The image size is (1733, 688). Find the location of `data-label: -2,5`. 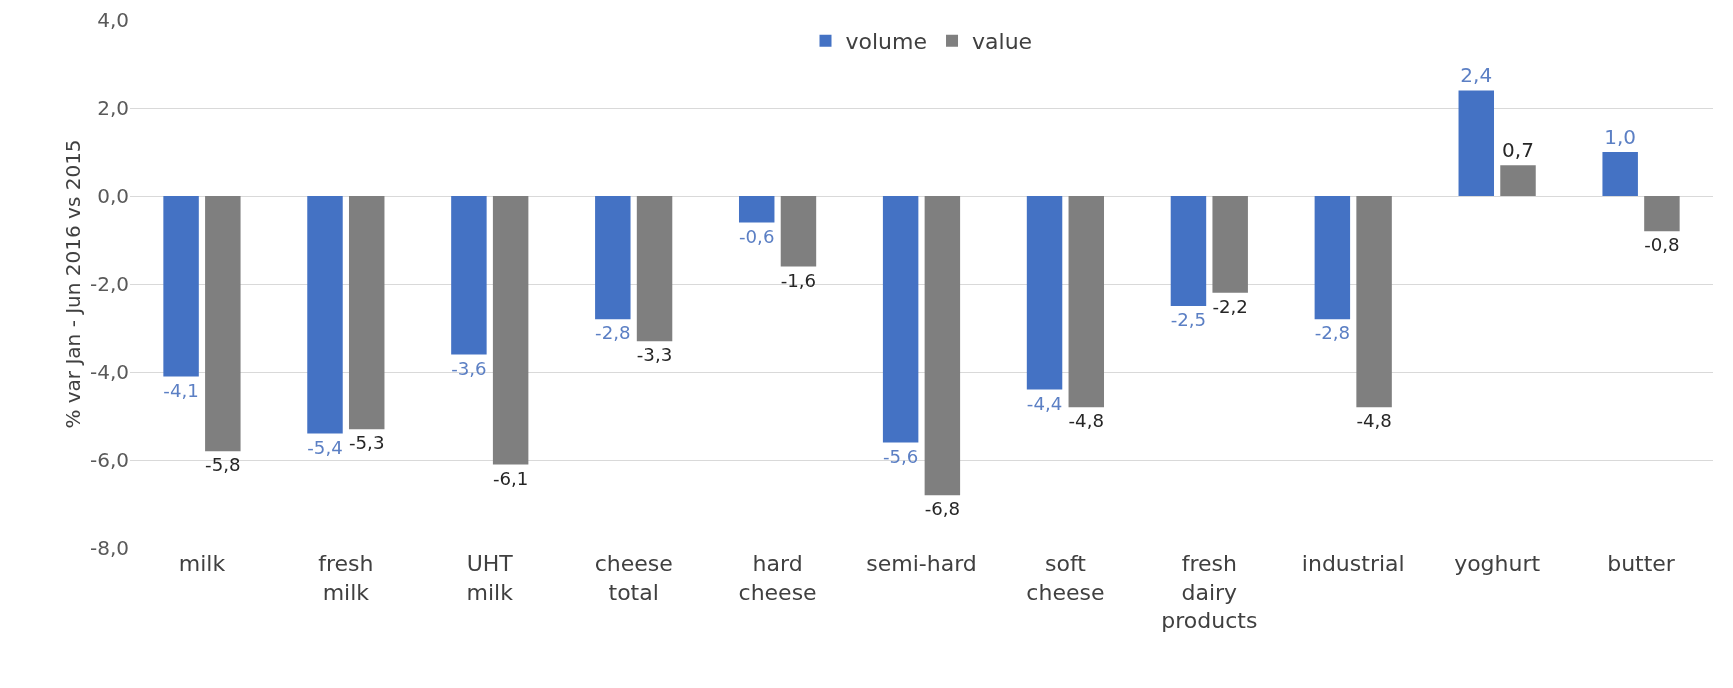

data-label: -2,5 is located at coordinates (1188, 320).